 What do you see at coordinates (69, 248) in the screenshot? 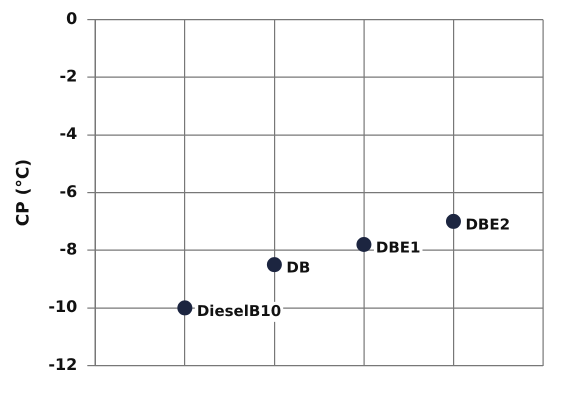
I see `y-tick-label: -8` at bounding box center [69, 248].